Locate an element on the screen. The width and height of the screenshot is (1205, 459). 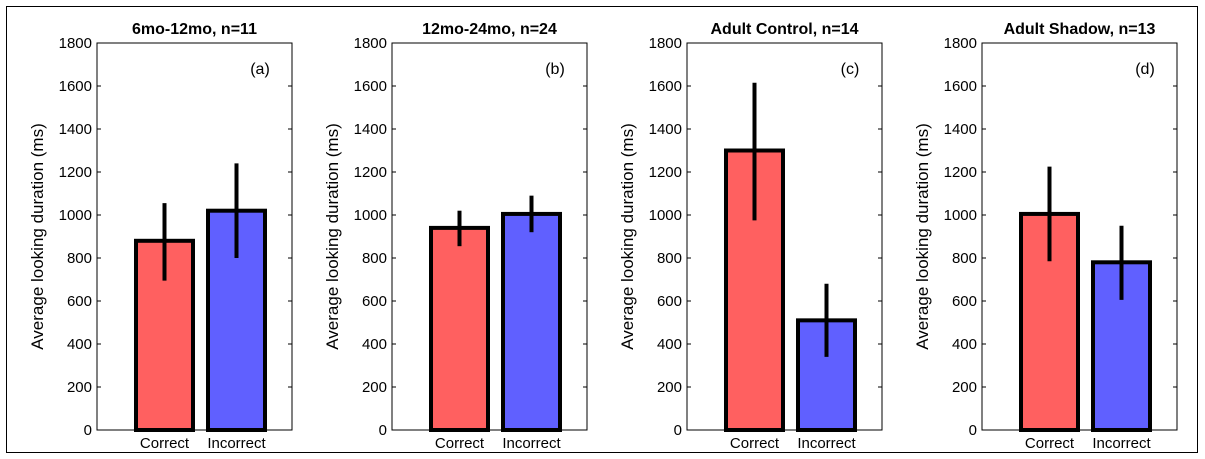
panel-label: (a) is located at coordinates (260, 69).